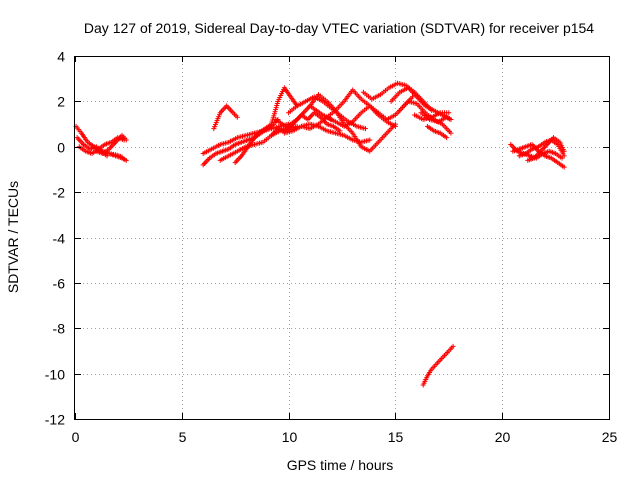  What do you see at coordinates (61, 148) in the screenshot?
I see `y-tick-label: 0` at bounding box center [61, 148].